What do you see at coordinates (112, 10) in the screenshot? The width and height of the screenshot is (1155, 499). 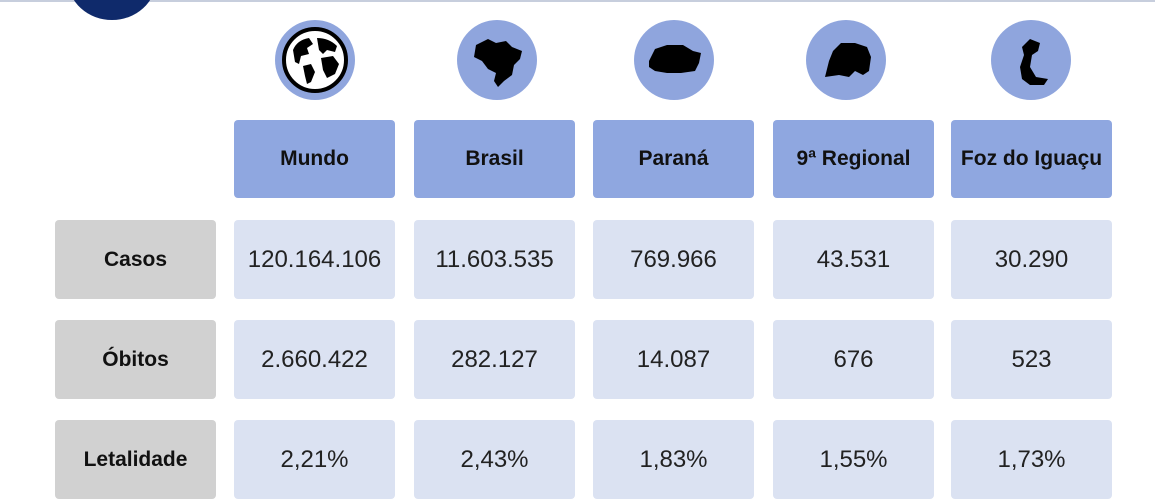 I see `logo-badge` at bounding box center [112, 10].